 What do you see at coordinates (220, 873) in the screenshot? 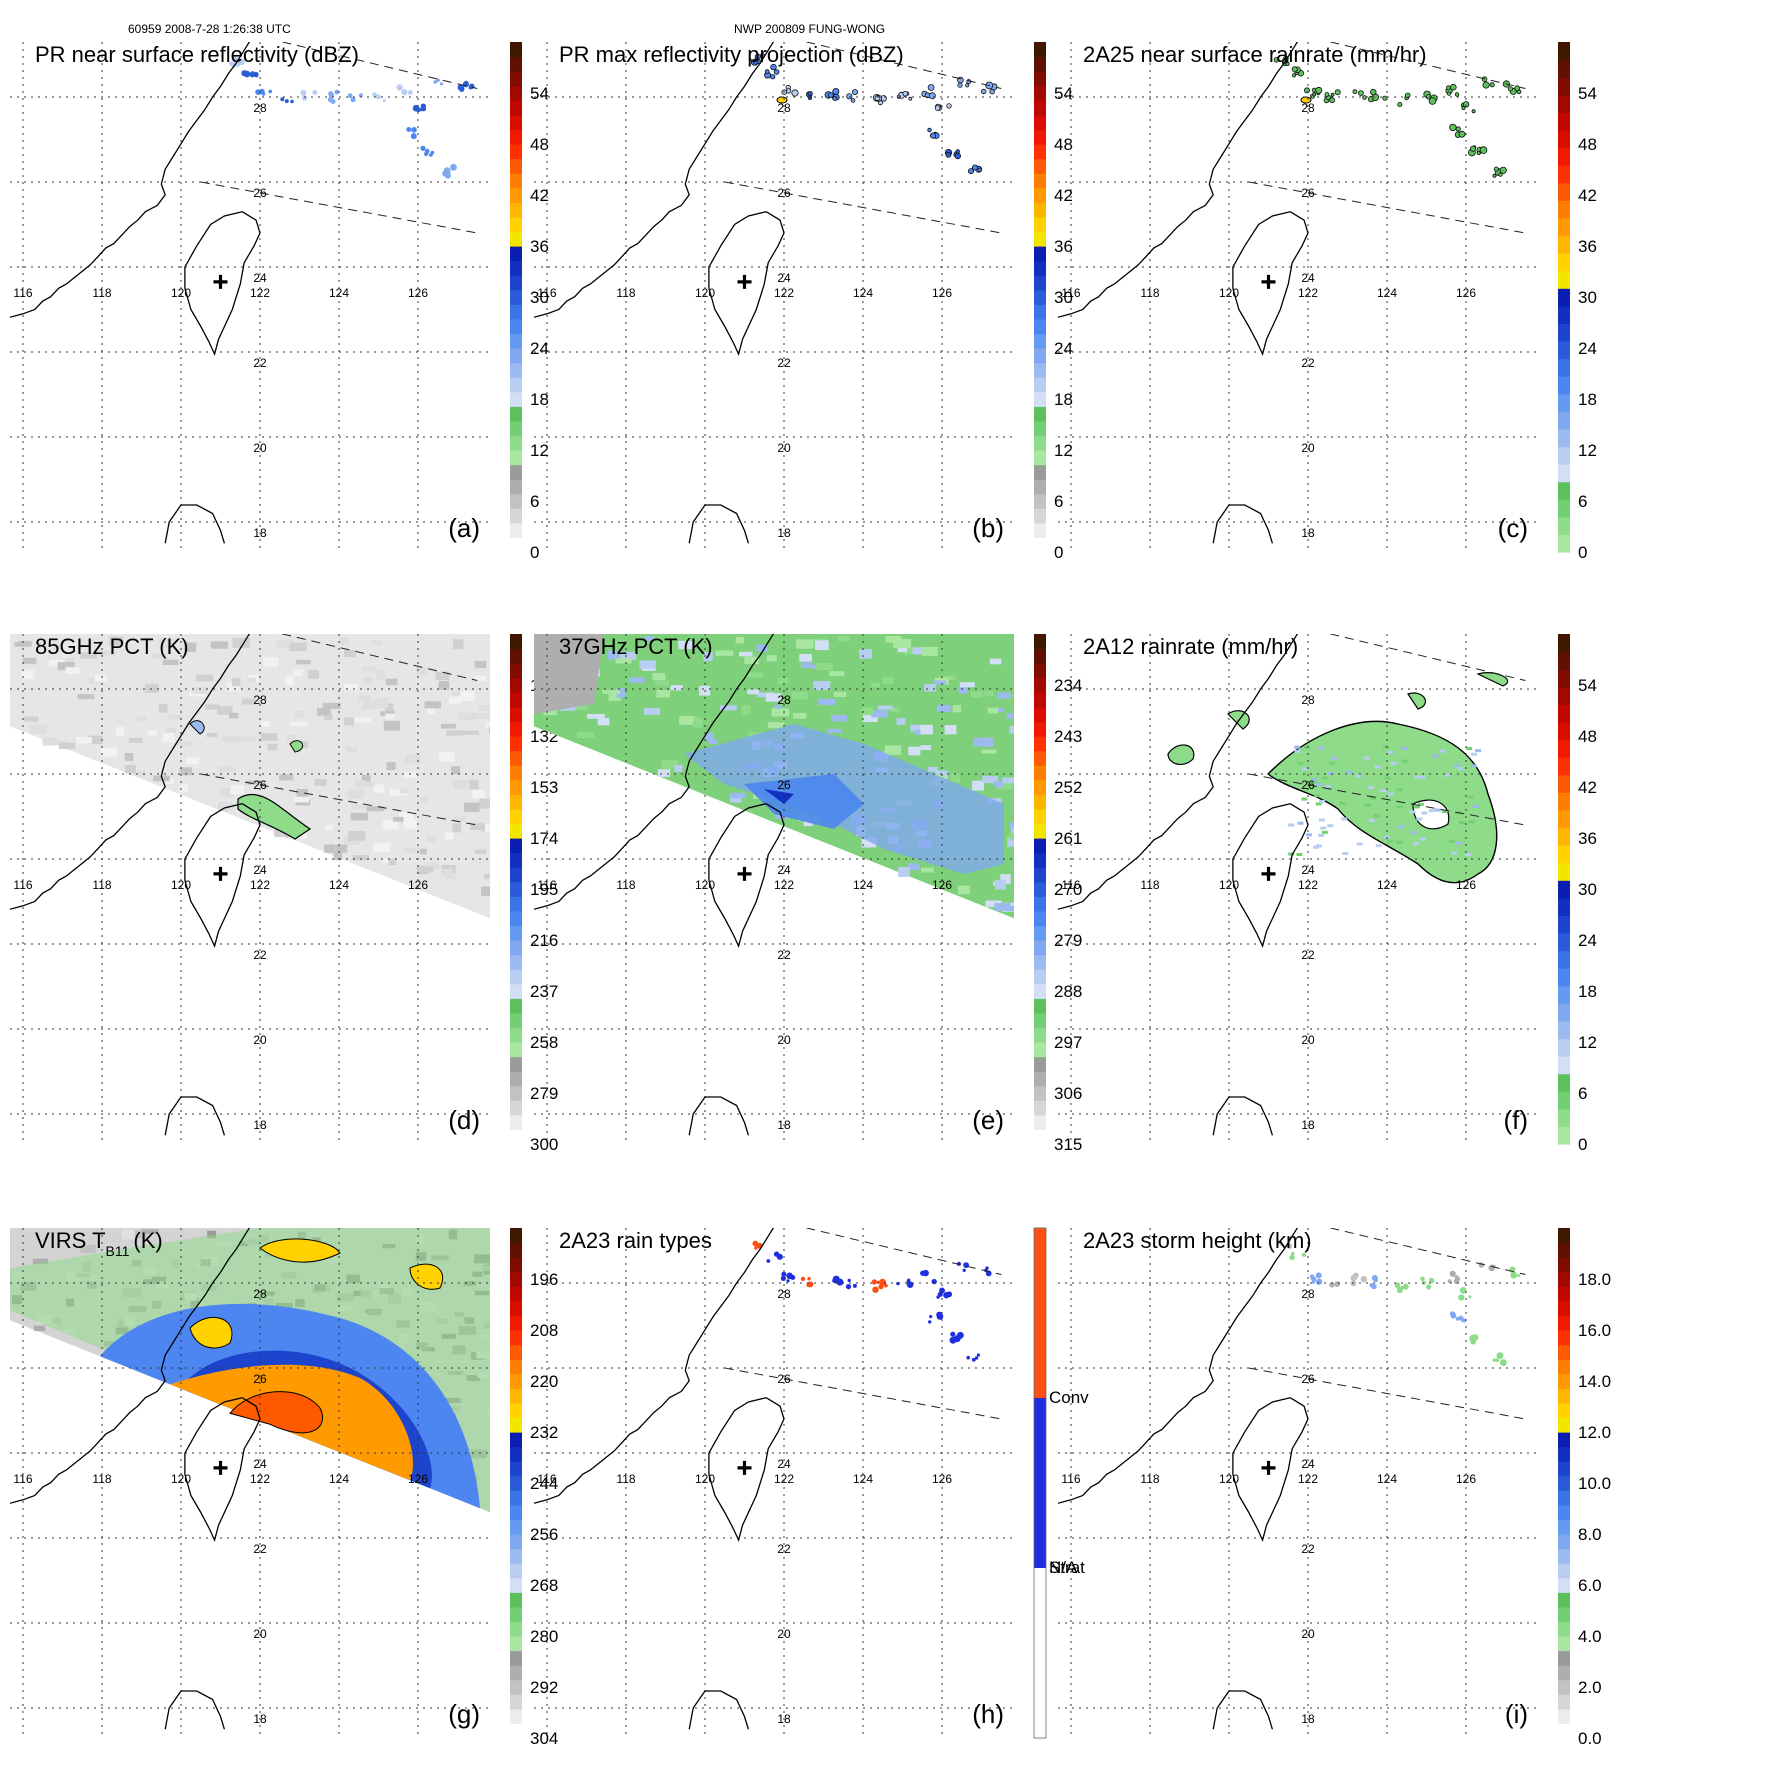
I see `storm-center-d` at bounding box center [220, 873].